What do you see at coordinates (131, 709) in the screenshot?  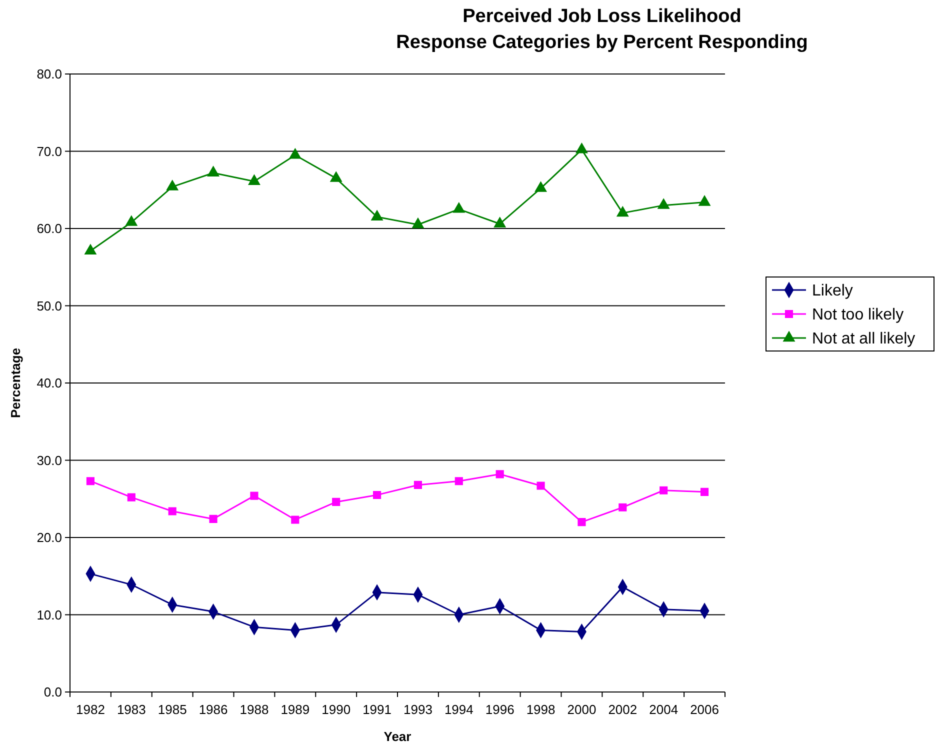 I see `x-tick-label: 1983` at bounding box center [131, 709].